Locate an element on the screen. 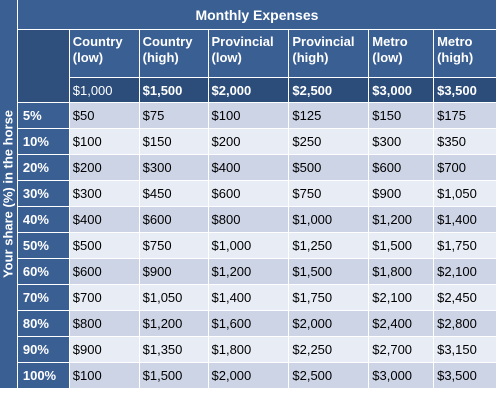 This screenshot has width=497, height=414. table-cell: $1,600 is located at coordinates (249, 324).